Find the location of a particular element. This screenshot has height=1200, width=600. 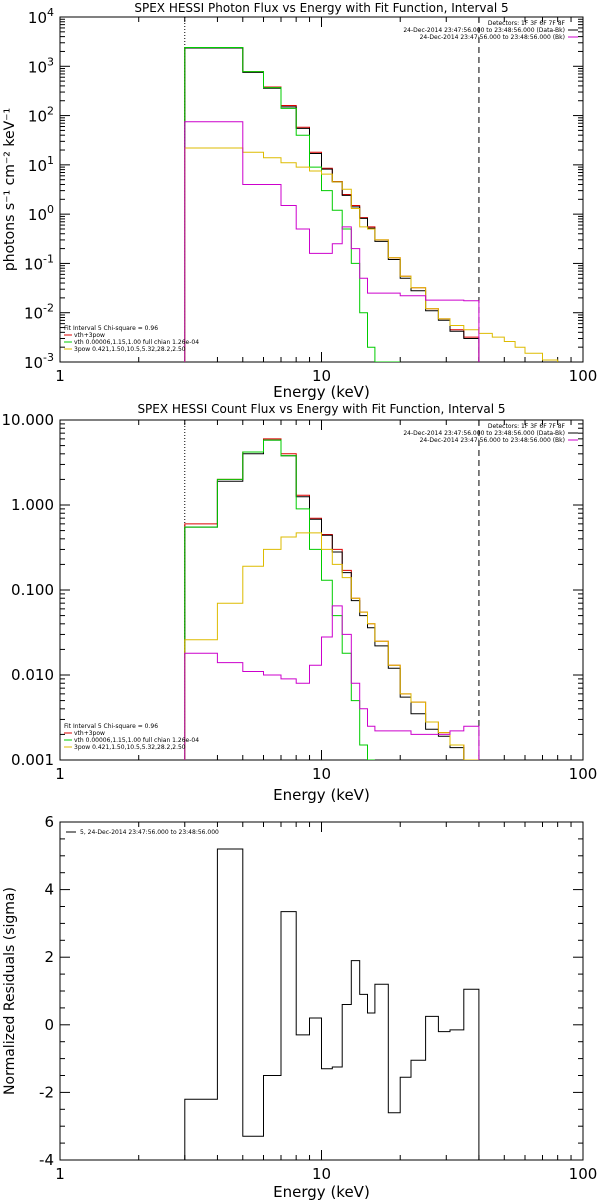

y-tick-label: 10³ is located at coordinates (41, 65).